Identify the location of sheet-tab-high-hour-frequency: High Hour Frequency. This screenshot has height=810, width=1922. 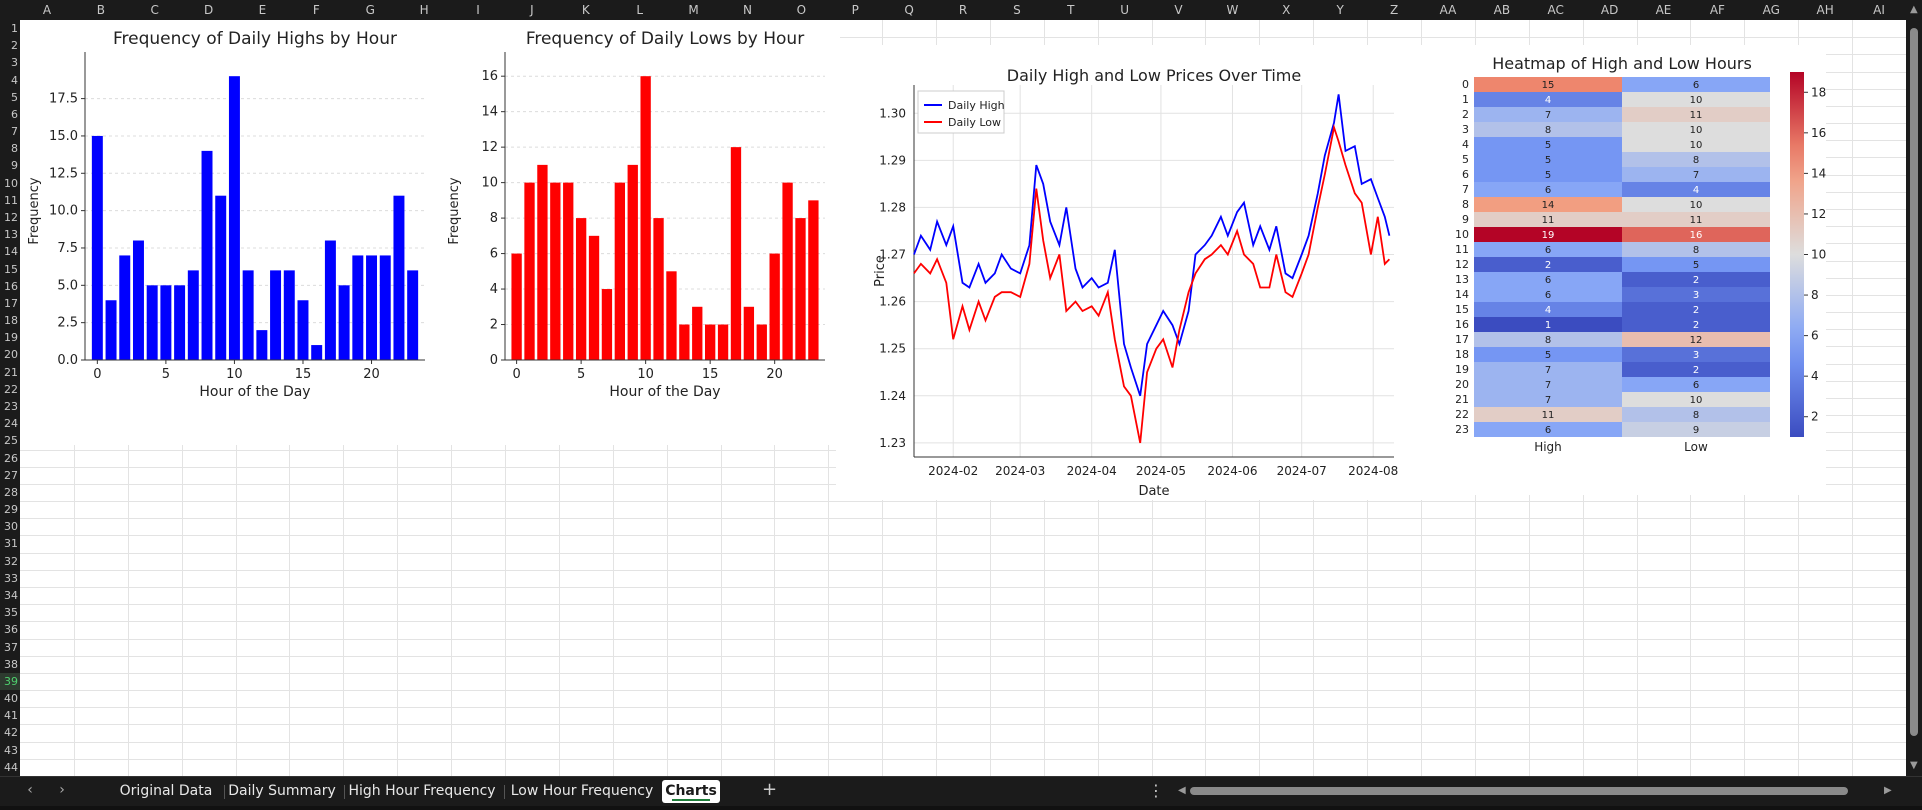
(422, 791).